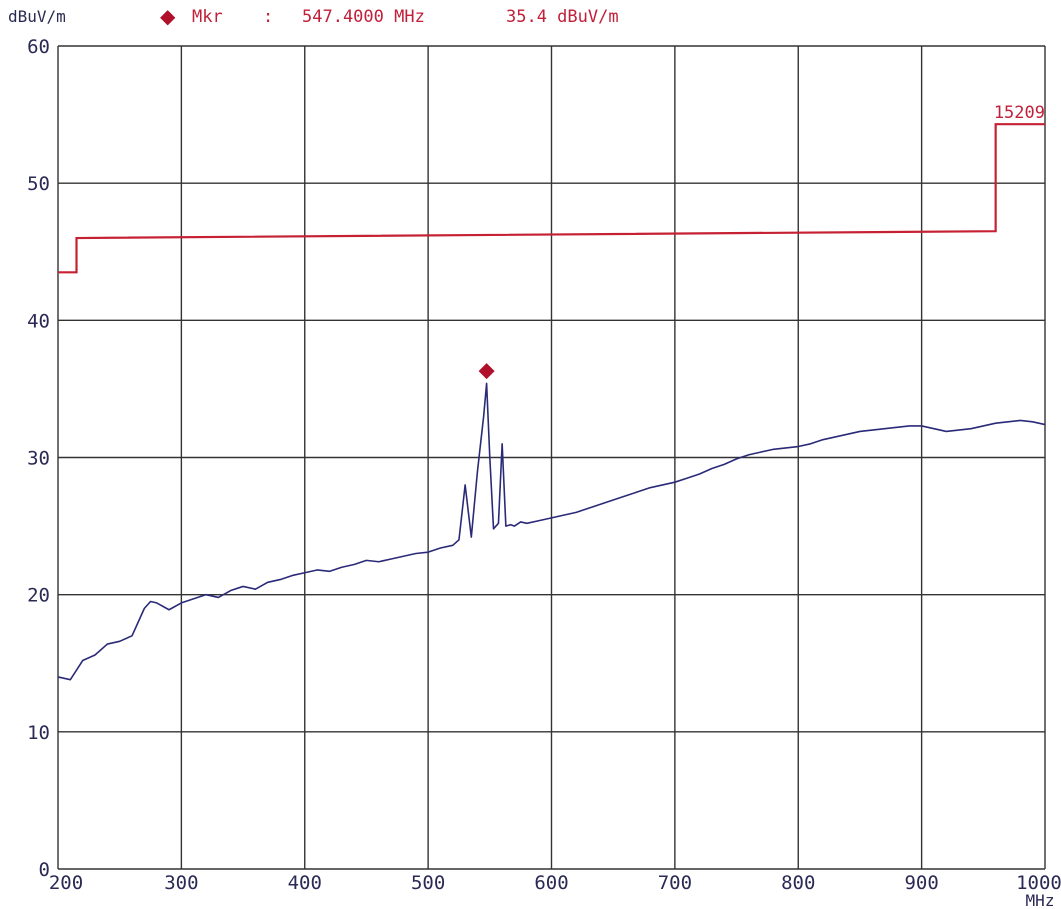 The height and width of the screenshot is (909, 1061). What do you see at coordinates (551, 883) in the screenshot?
I see `x-tick-label: 600` at bounding box center [551, 883].